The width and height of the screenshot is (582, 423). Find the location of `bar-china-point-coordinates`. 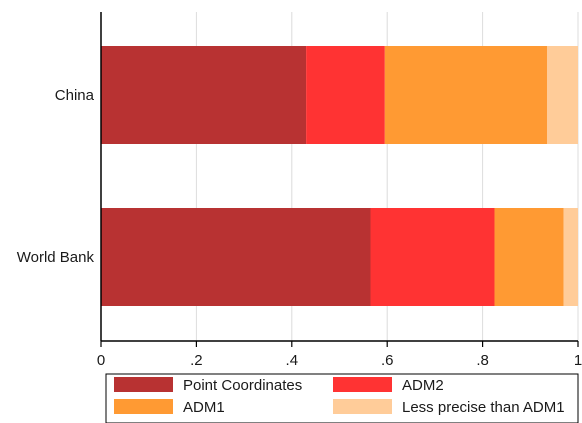

bar-china-point-coordinates is located at coordinates (204, 95).